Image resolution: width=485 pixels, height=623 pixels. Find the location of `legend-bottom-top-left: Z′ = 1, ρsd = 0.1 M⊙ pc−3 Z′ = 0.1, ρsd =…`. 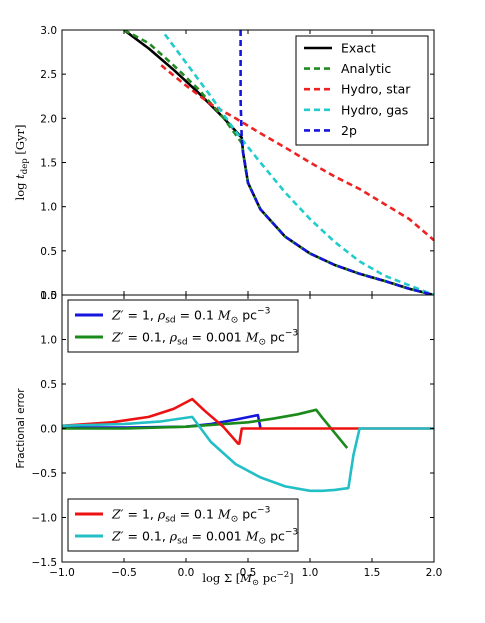

legend-bottom-top-left: Z′ = 1, ρsd = 0.1 M⊙ pc−3 Z′ = 0.1, ρsd =… is located at coordinates (183, 326).